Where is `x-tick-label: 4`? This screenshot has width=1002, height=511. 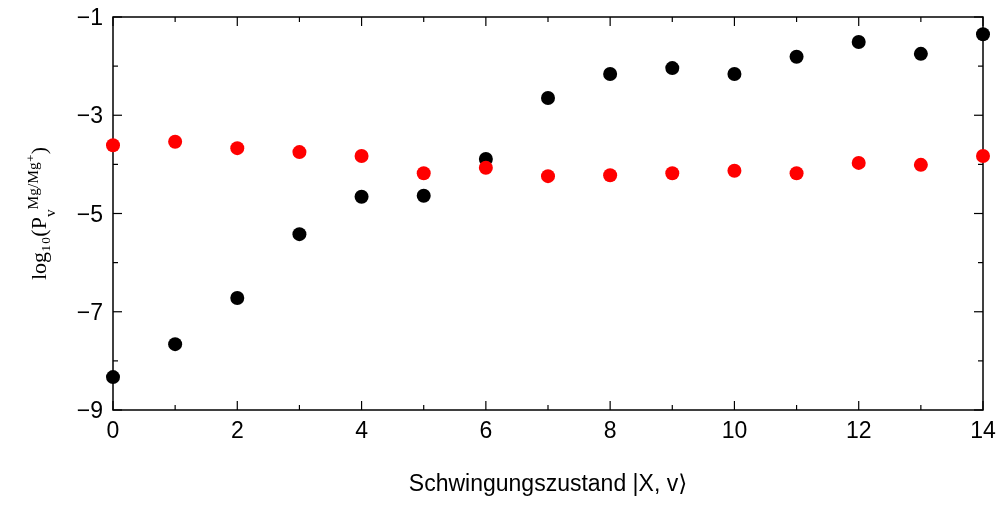 x-tick-label: 4 is located at coordinates (362, 430).